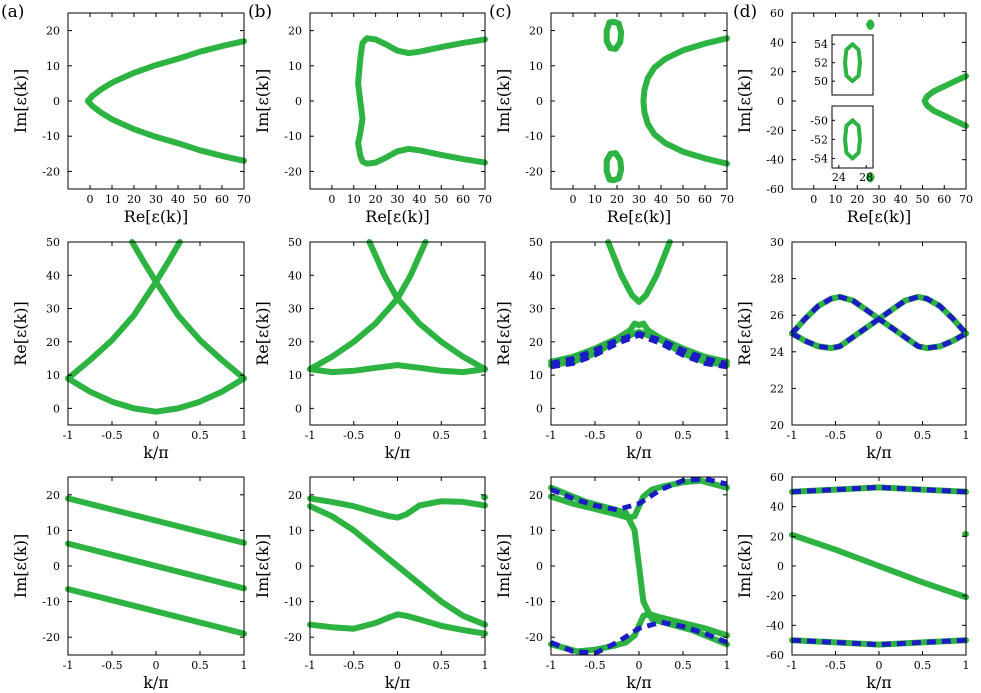 Image resolution: width=981 pixels, height=693 pixels. I want to click on y-tick-label-d-mid-2: 24, so click(777, 352).